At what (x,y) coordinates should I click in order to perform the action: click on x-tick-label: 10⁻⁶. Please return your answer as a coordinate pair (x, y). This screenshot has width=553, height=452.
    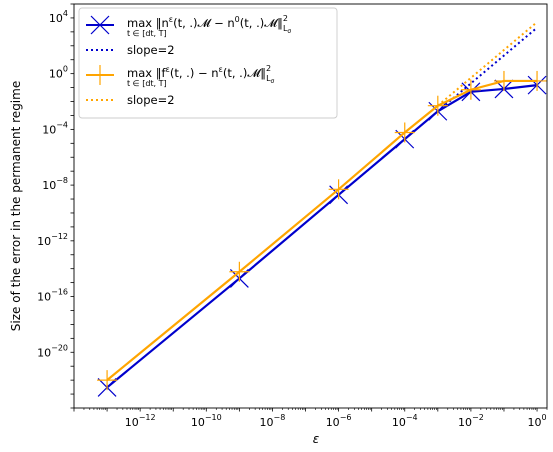
    Looking at the image, I should click on (339, 421).